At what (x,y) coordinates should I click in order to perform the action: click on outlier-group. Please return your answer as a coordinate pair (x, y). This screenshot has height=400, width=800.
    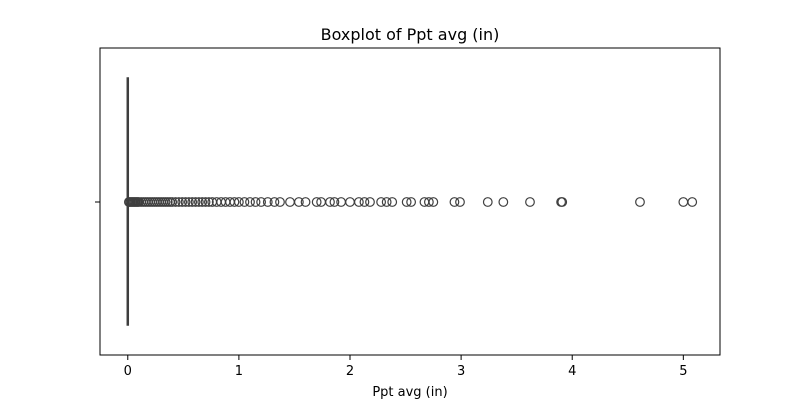
    Looking at the image, I should click on (410, 202).